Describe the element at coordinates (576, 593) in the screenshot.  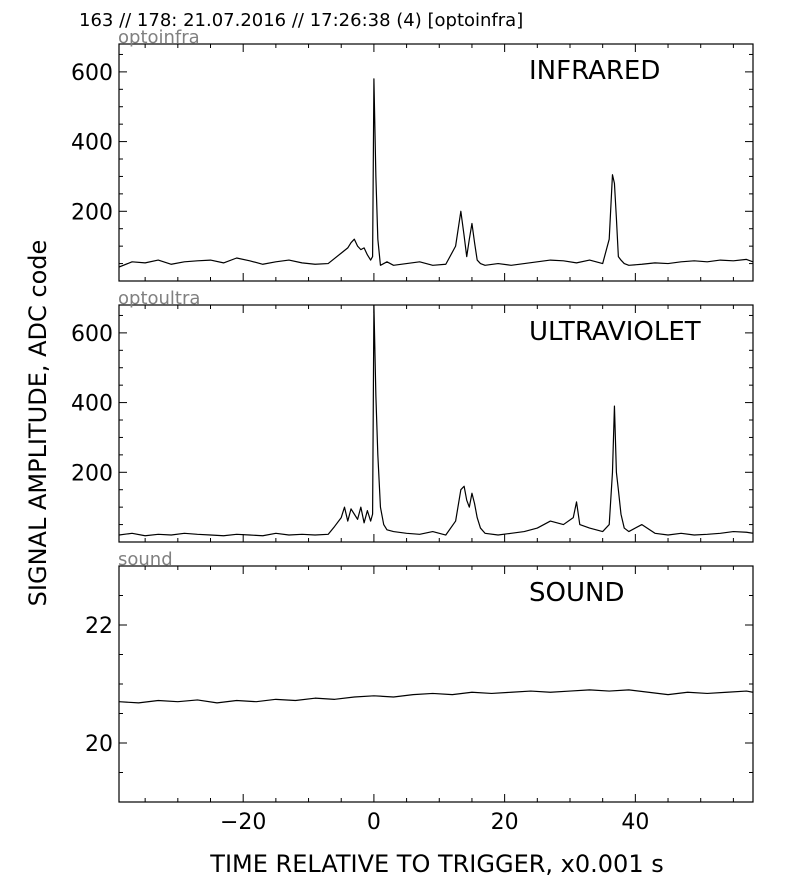
I see `panel-title: SOUND` at that location.